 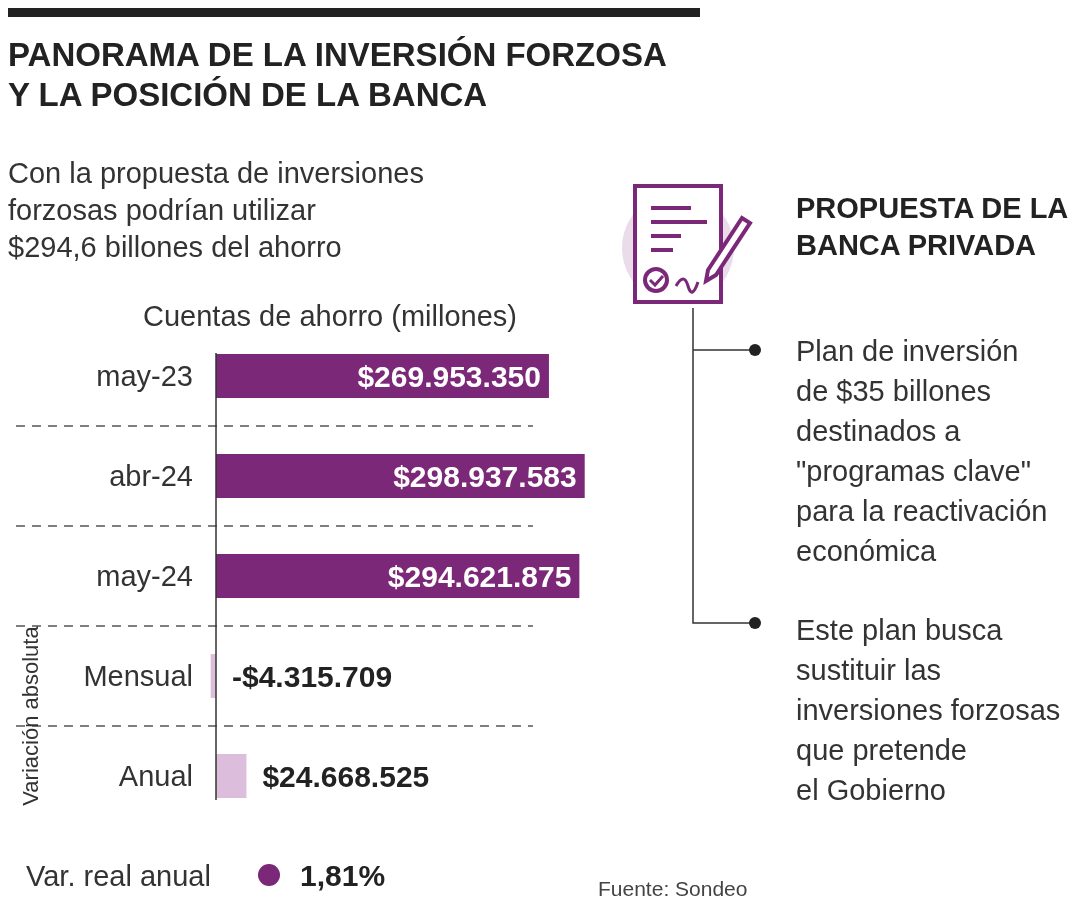 What do you see at coordinates (673, 888) in the screenshot?
I see `source-note: Fuente: Sondeo` at bounding box center [673, 888].